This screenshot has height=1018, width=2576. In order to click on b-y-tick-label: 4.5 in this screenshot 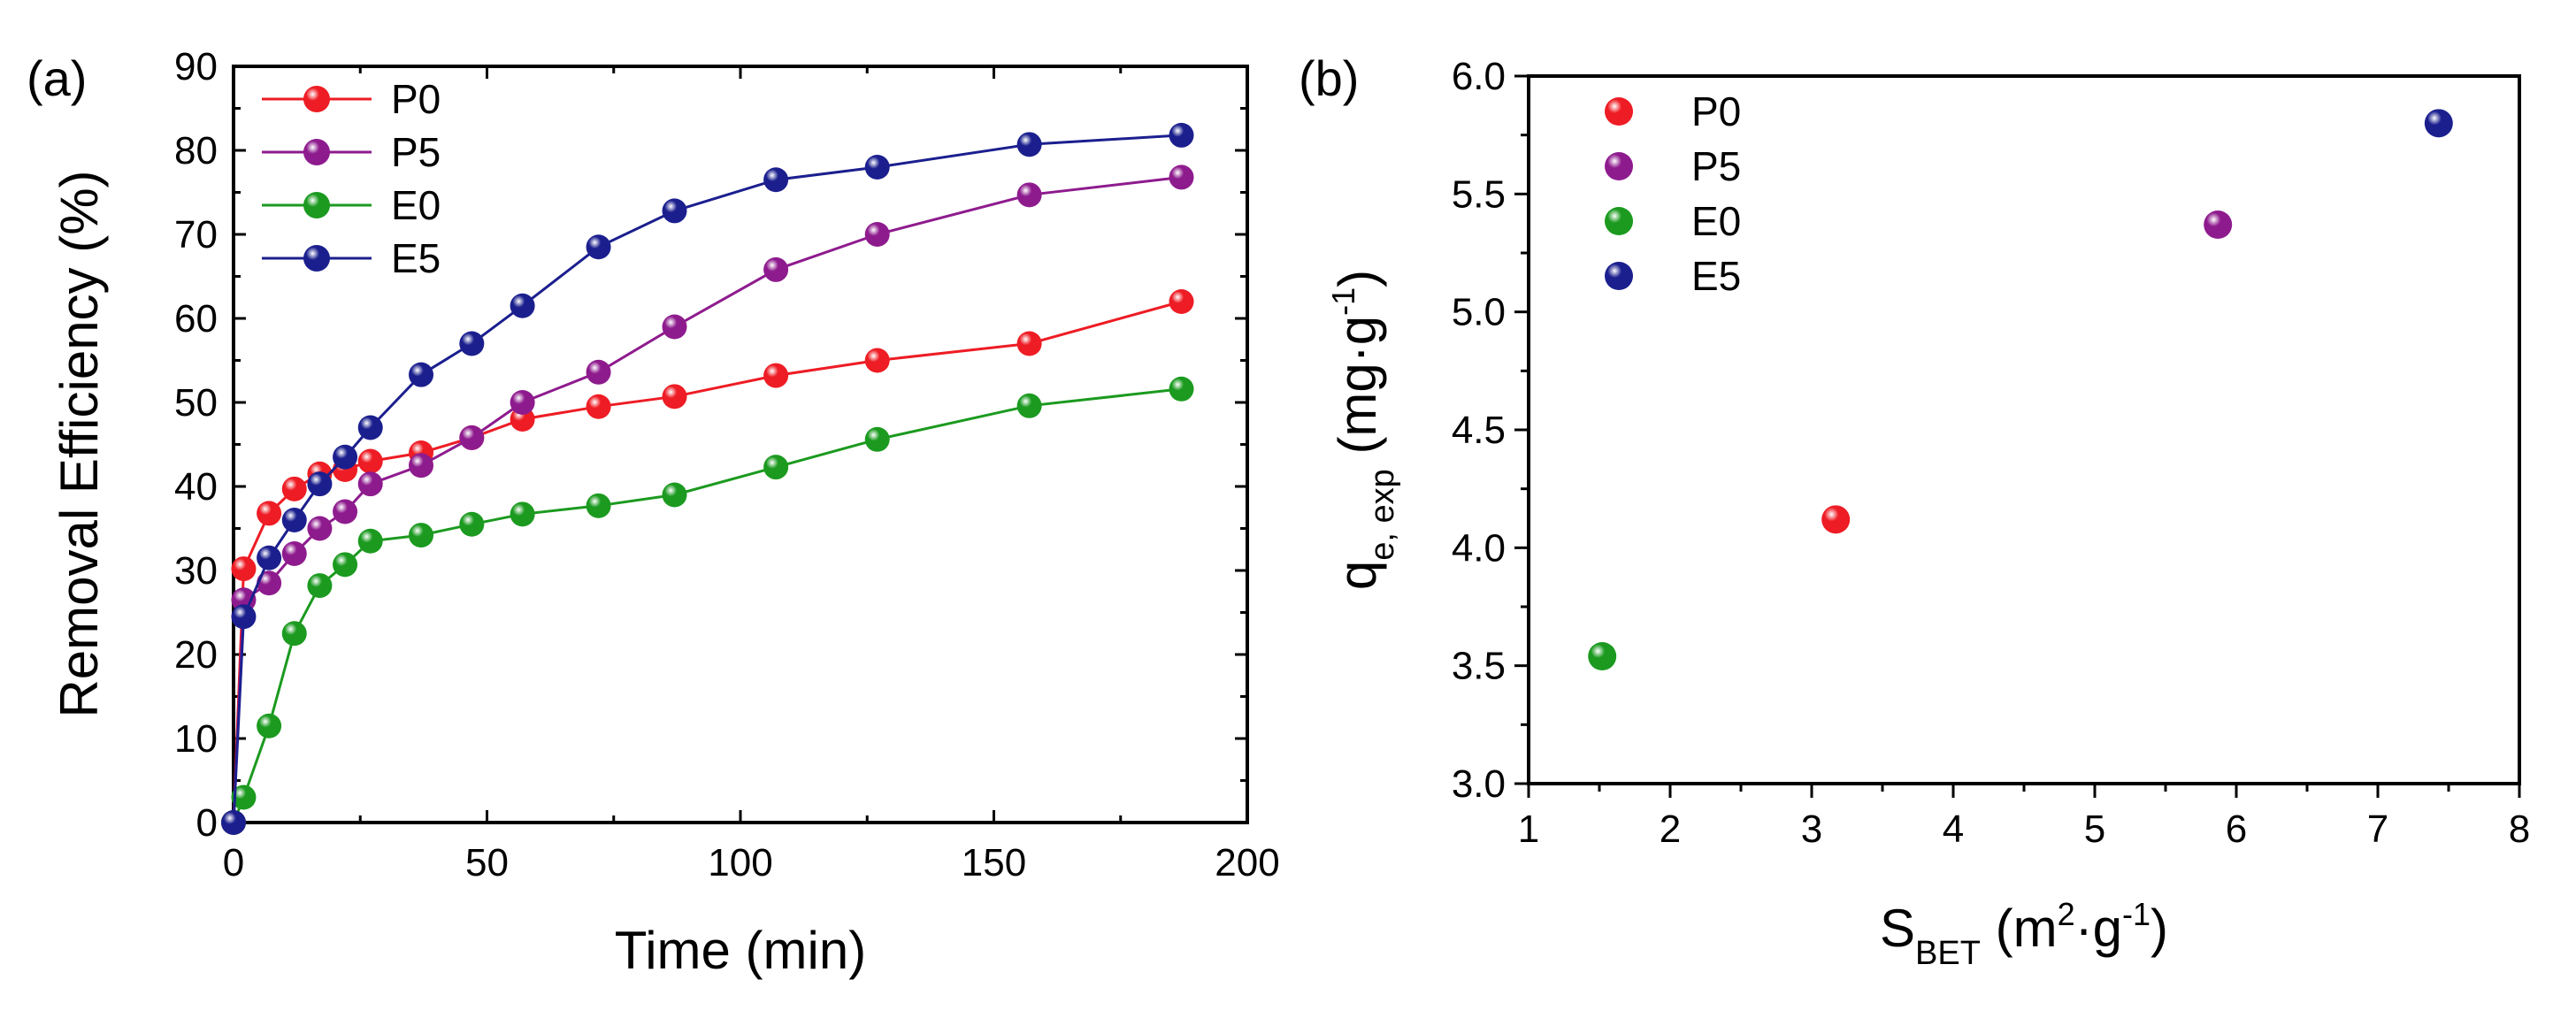, I will do `click(1479, 430)`.